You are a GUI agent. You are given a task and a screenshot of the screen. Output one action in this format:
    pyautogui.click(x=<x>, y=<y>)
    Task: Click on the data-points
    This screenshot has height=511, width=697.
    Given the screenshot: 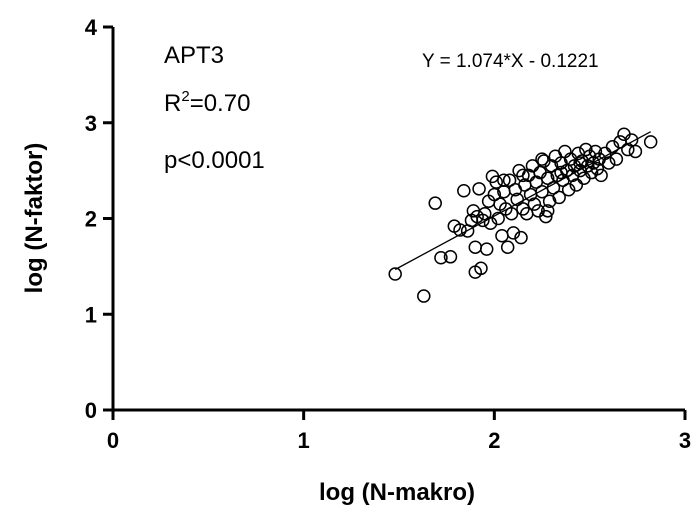 What is the action you would take?
    pyautogui.click(x=523, y=215)
    